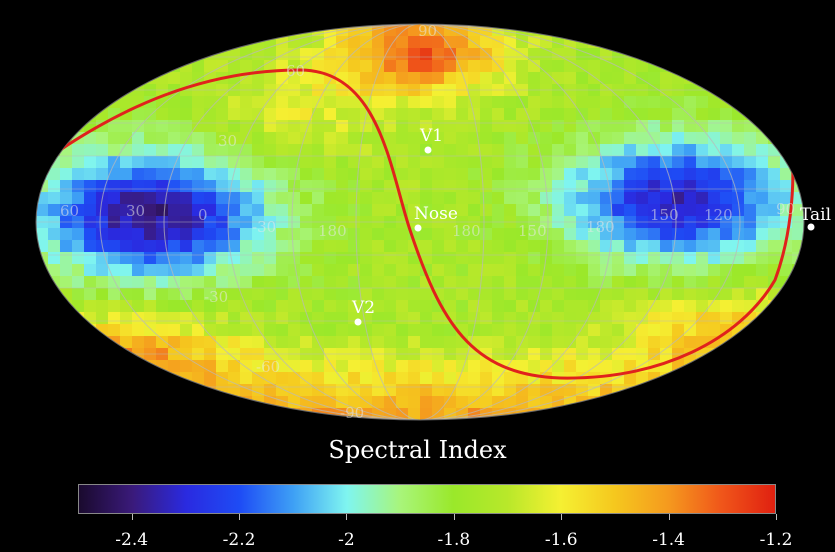  What do you see at coordinates (352, 413) in the screenshot?
I see `label-lat-neg90: -90` at bounding box center [352, 413].